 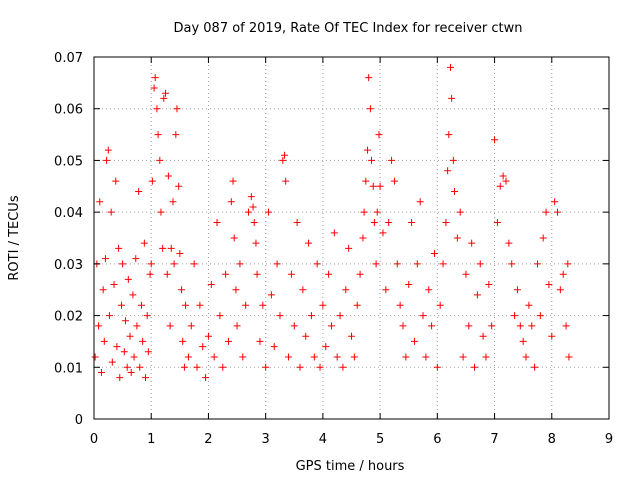 I want to click on x-tick-label: 4, so click(x=323, y=439).